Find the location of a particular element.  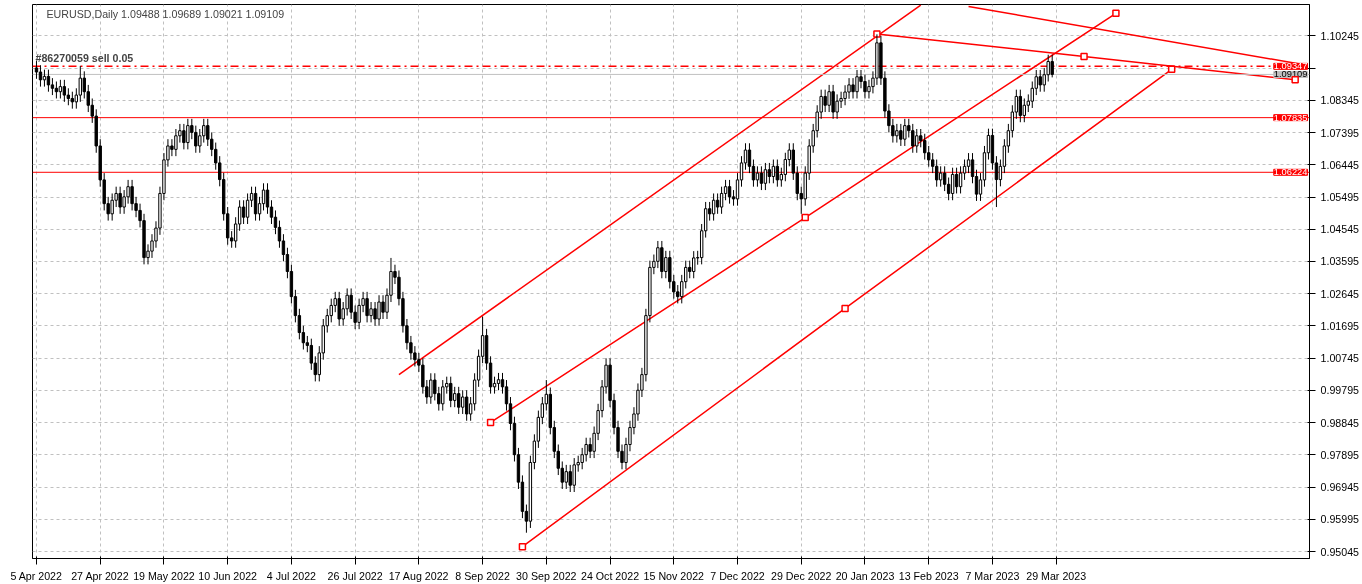

ref-line-label: 1.09347 is located at coordinates (1290, 66).